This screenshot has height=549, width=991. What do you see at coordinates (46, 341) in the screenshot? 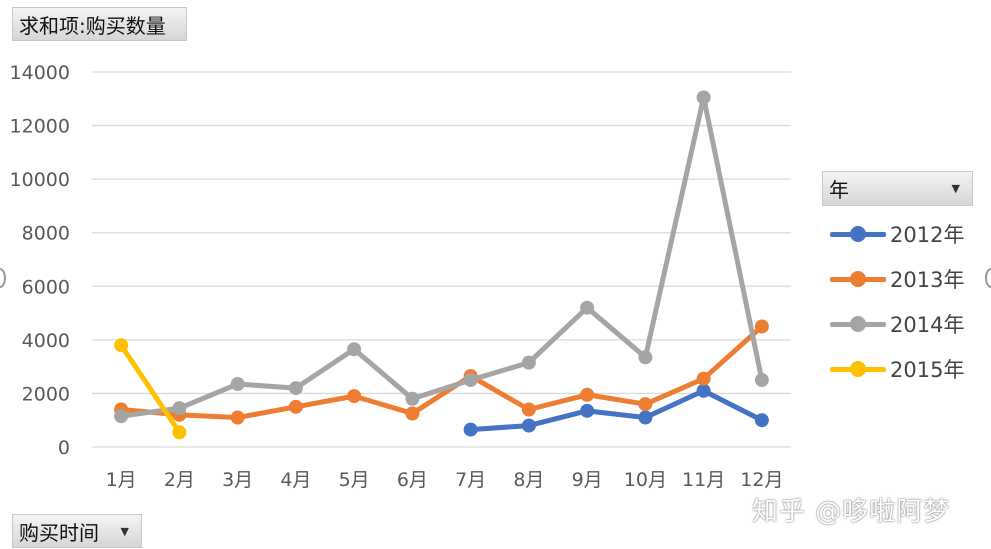
I see `y-tick-label: 4000` at bounding box center [46, 341].